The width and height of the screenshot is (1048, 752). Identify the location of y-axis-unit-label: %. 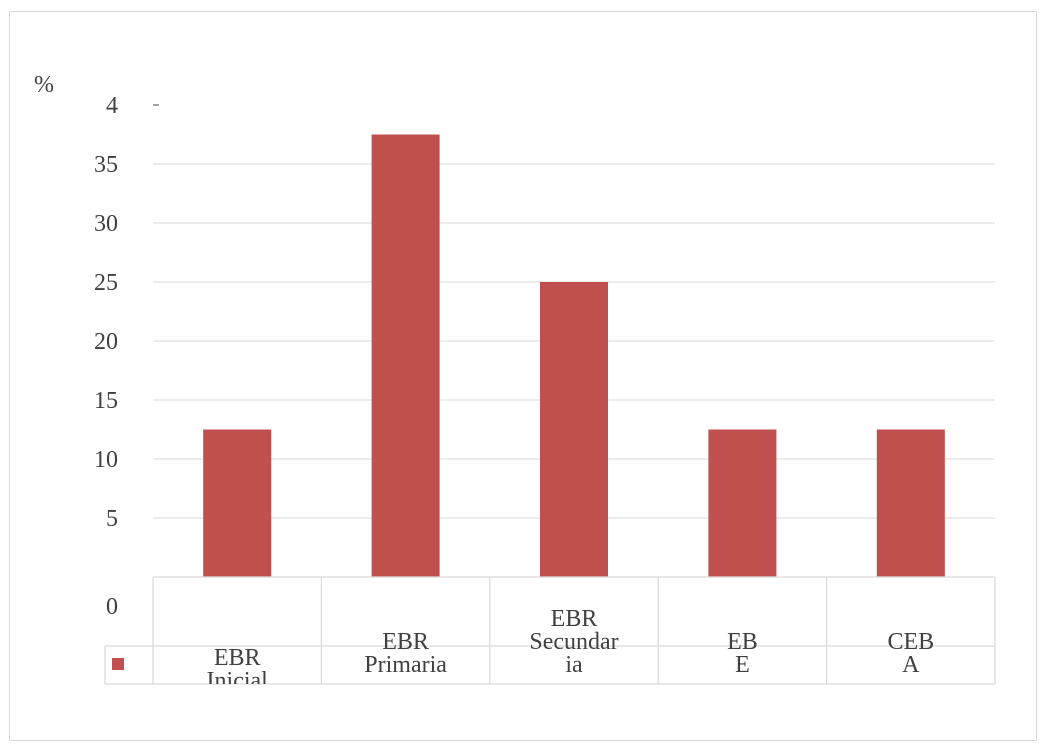
(44, 85).